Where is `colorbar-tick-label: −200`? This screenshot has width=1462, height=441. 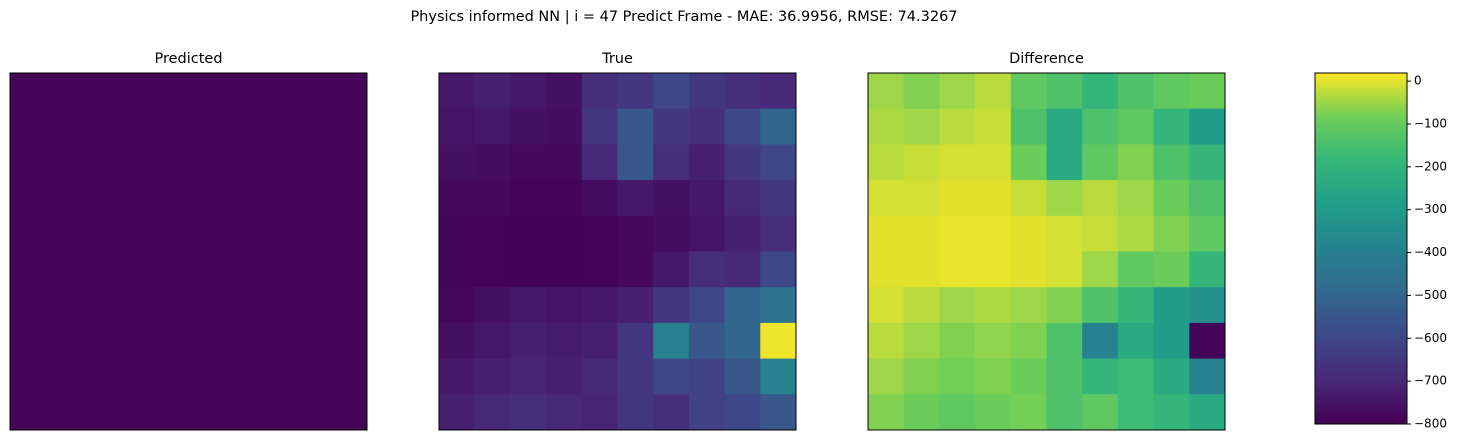 colorbar-tick-label: −200 is located at coordinates (1430, 166).